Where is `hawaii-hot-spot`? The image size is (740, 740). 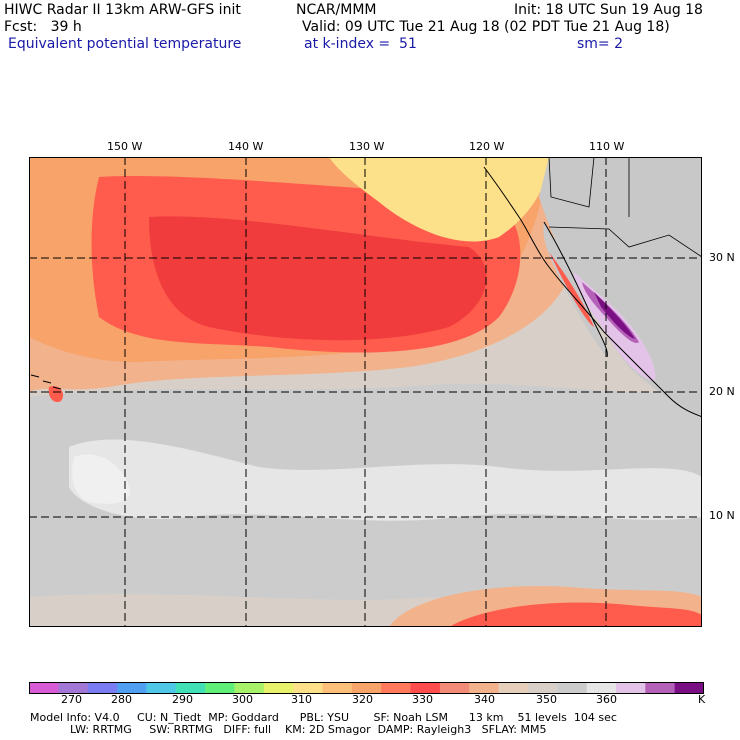
hawaii-hot-spot is located at coordinates (56, 394).